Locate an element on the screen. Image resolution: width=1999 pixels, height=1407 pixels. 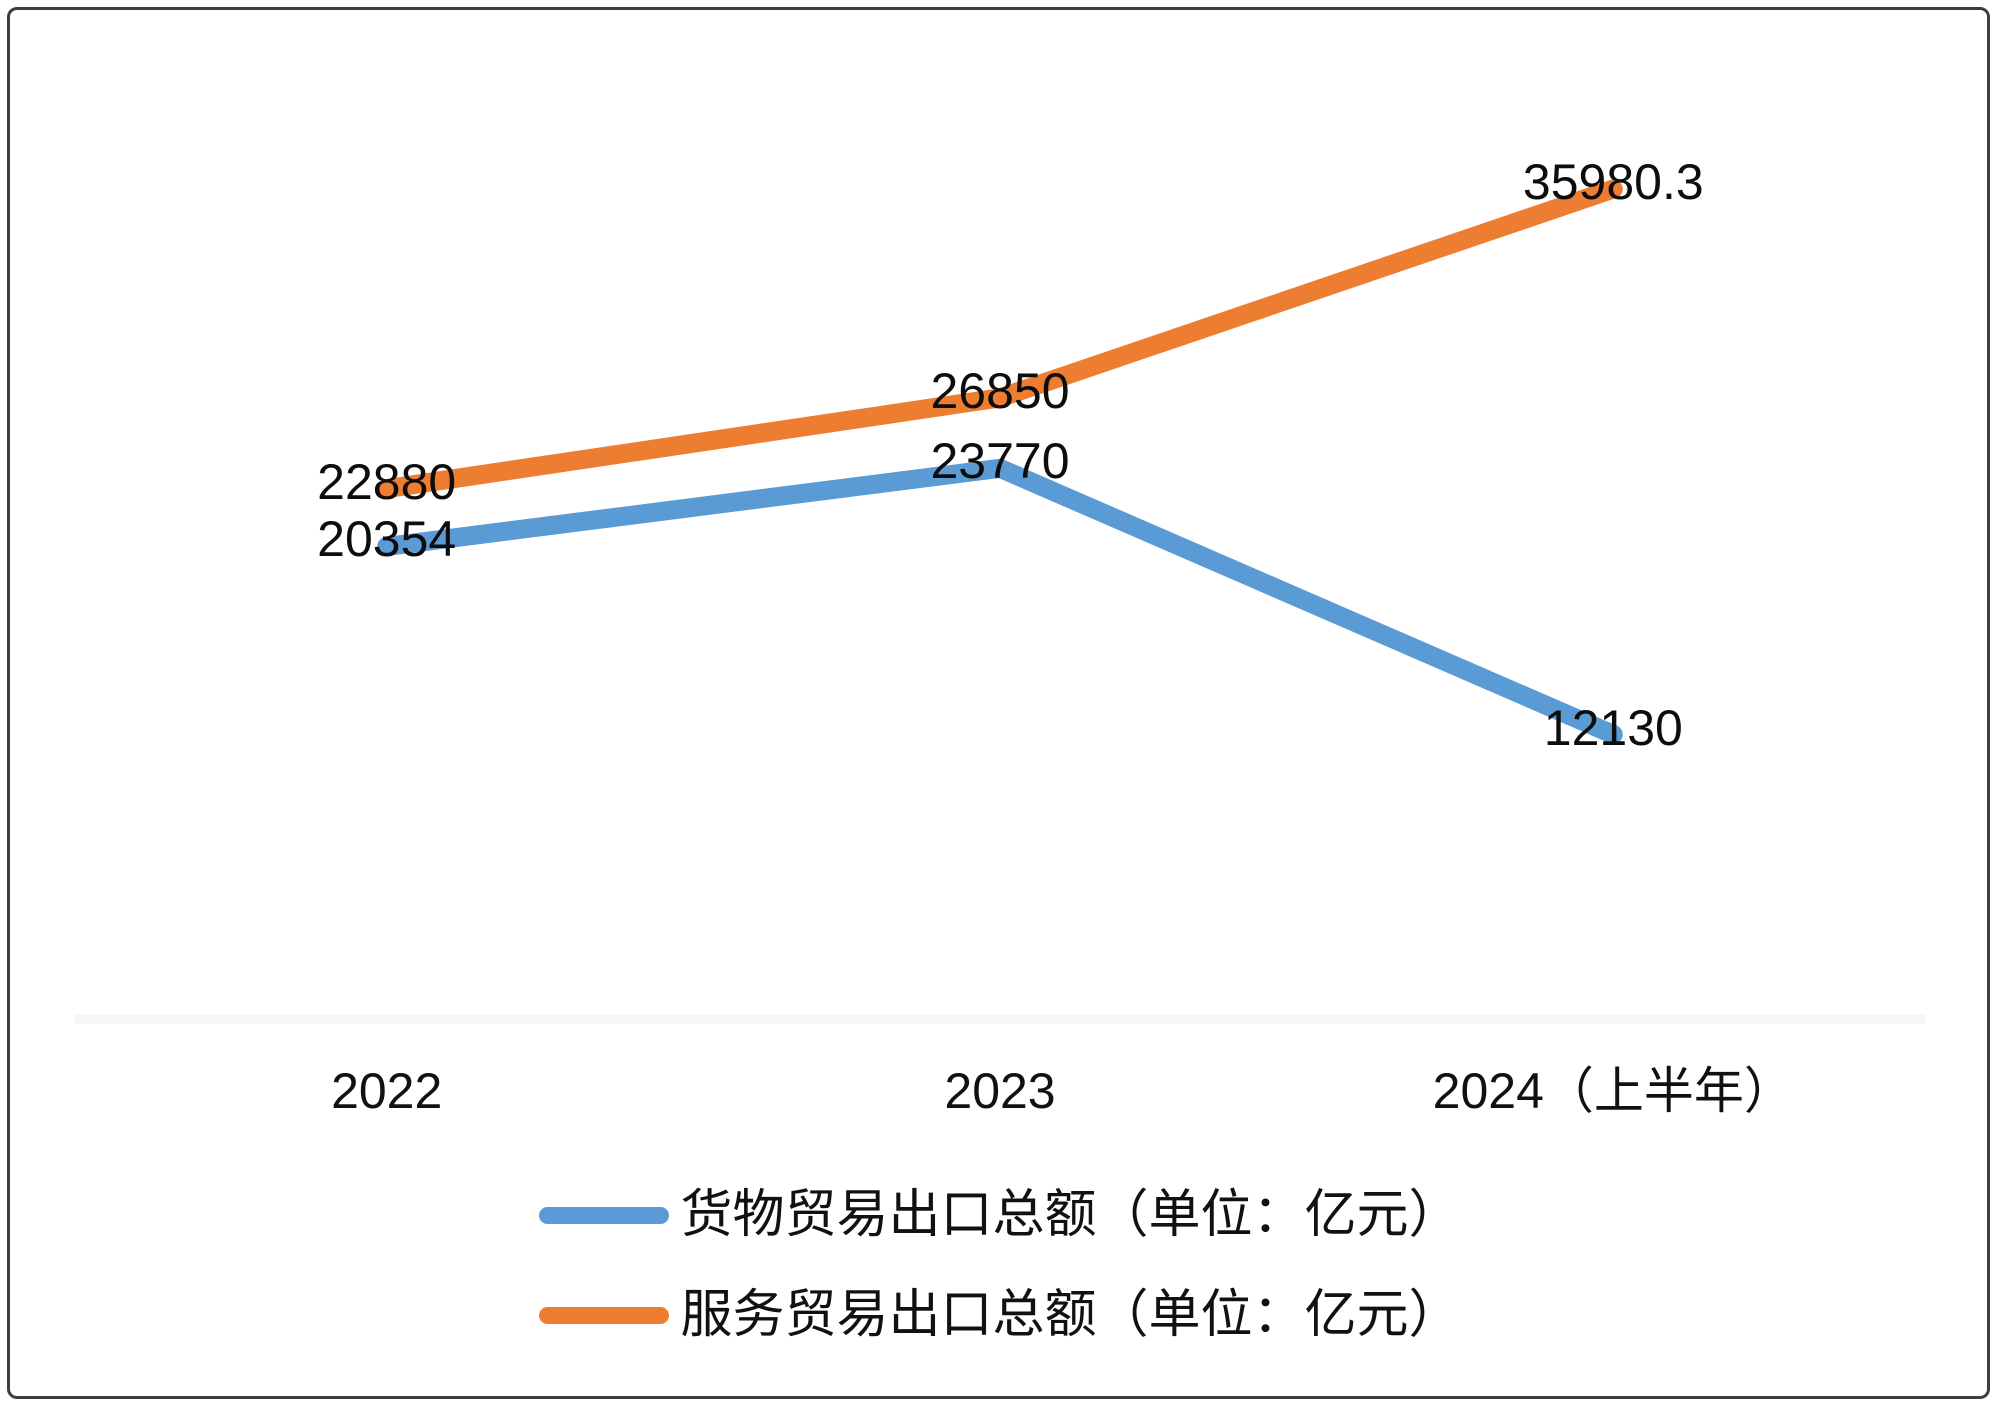
legend: 货物贸易出口总额（单位：亿元） 服务贸易出口总额（单位：亿元） is located at coordinates (999, 1265).